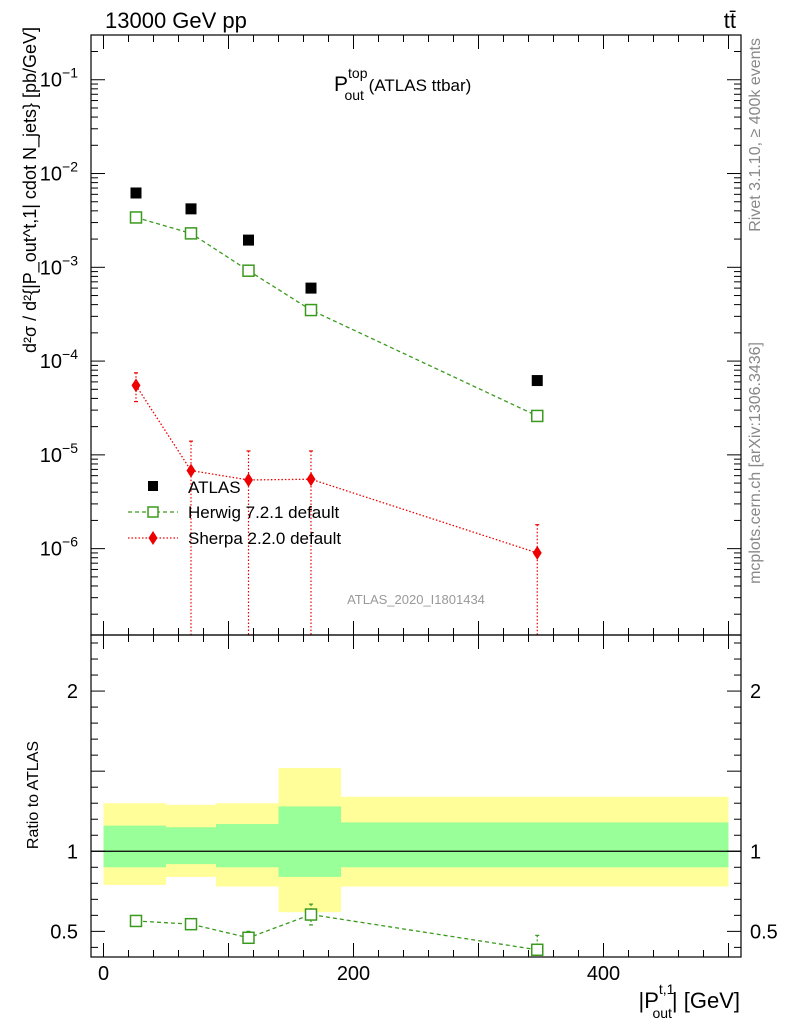 The width and height of the screenshot is (786, 1024). I want to click on ratio-y-tick-label: 1, so click(72, 852).